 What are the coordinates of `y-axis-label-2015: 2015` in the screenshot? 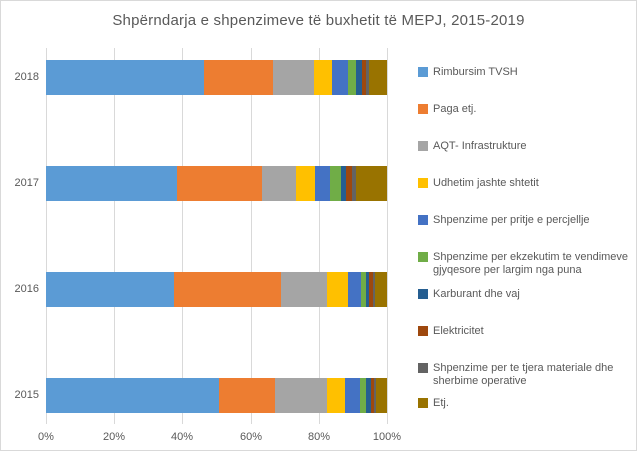 It's located at (26, 394).